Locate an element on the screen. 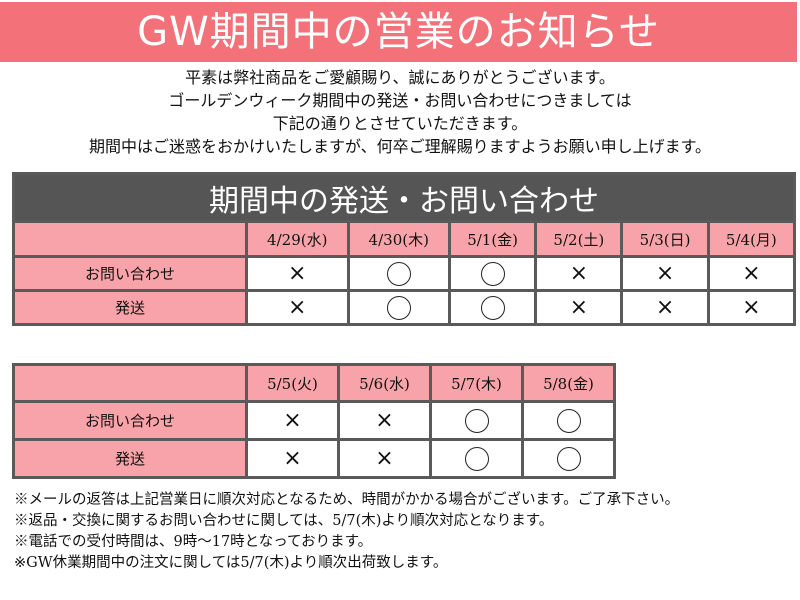 Image resolution: width=800 pixels, height=600 pixels. day-header: 5/3(日) is located at coordinates (665, 239).